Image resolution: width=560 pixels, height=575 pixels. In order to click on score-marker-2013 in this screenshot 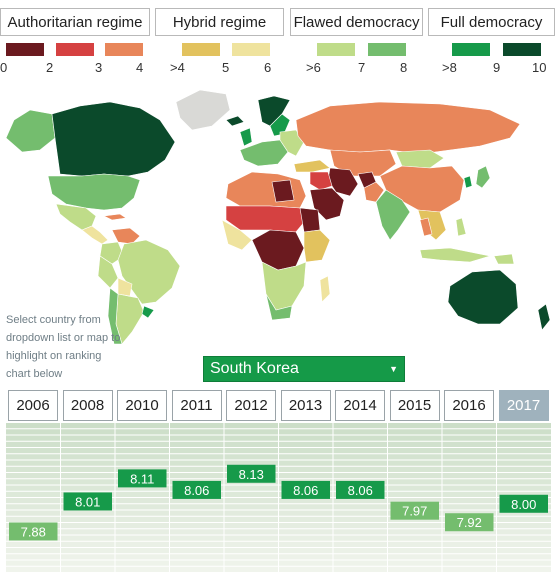, I will do `click(306, 489)`.